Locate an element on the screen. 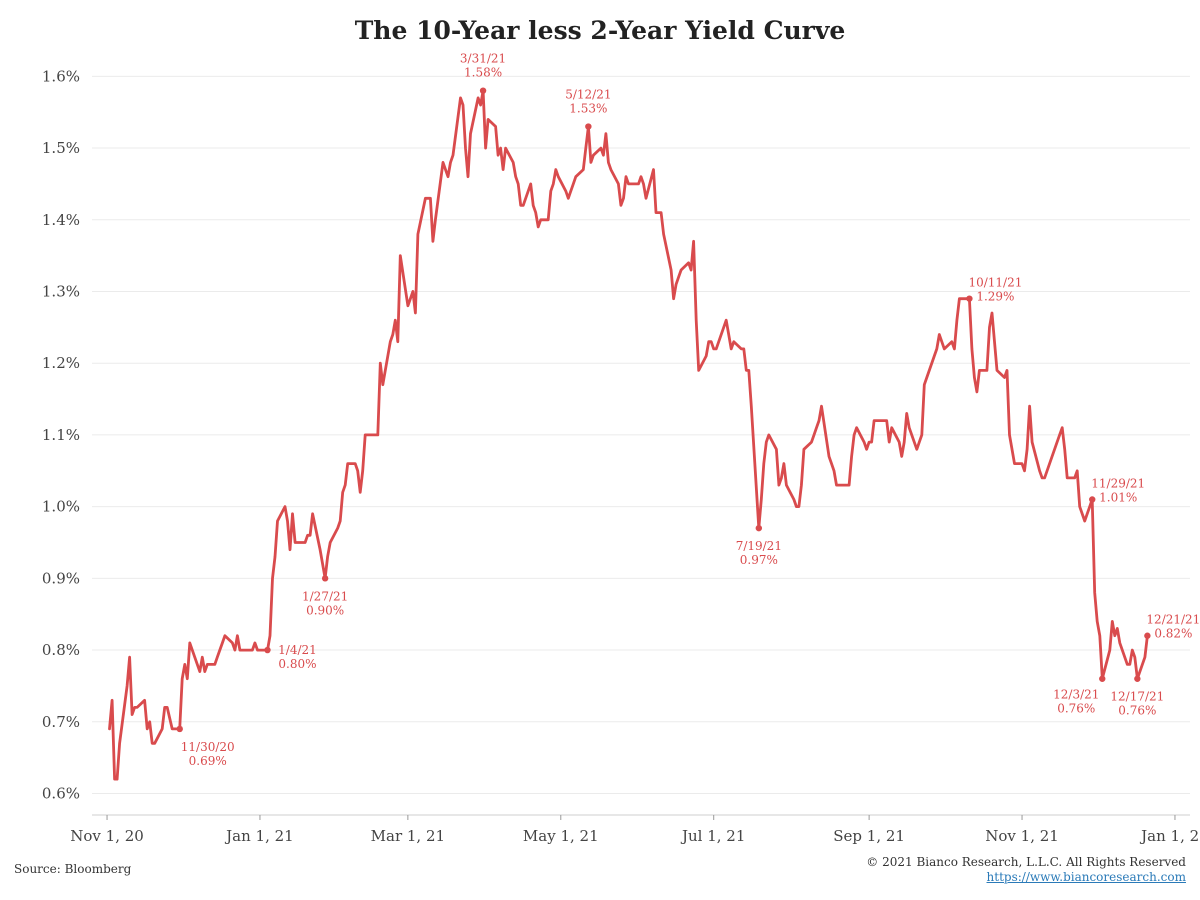 This screenshot has height=900, width=1200. source-note: Source: Bloomberg is located at coordinates (73, 869).